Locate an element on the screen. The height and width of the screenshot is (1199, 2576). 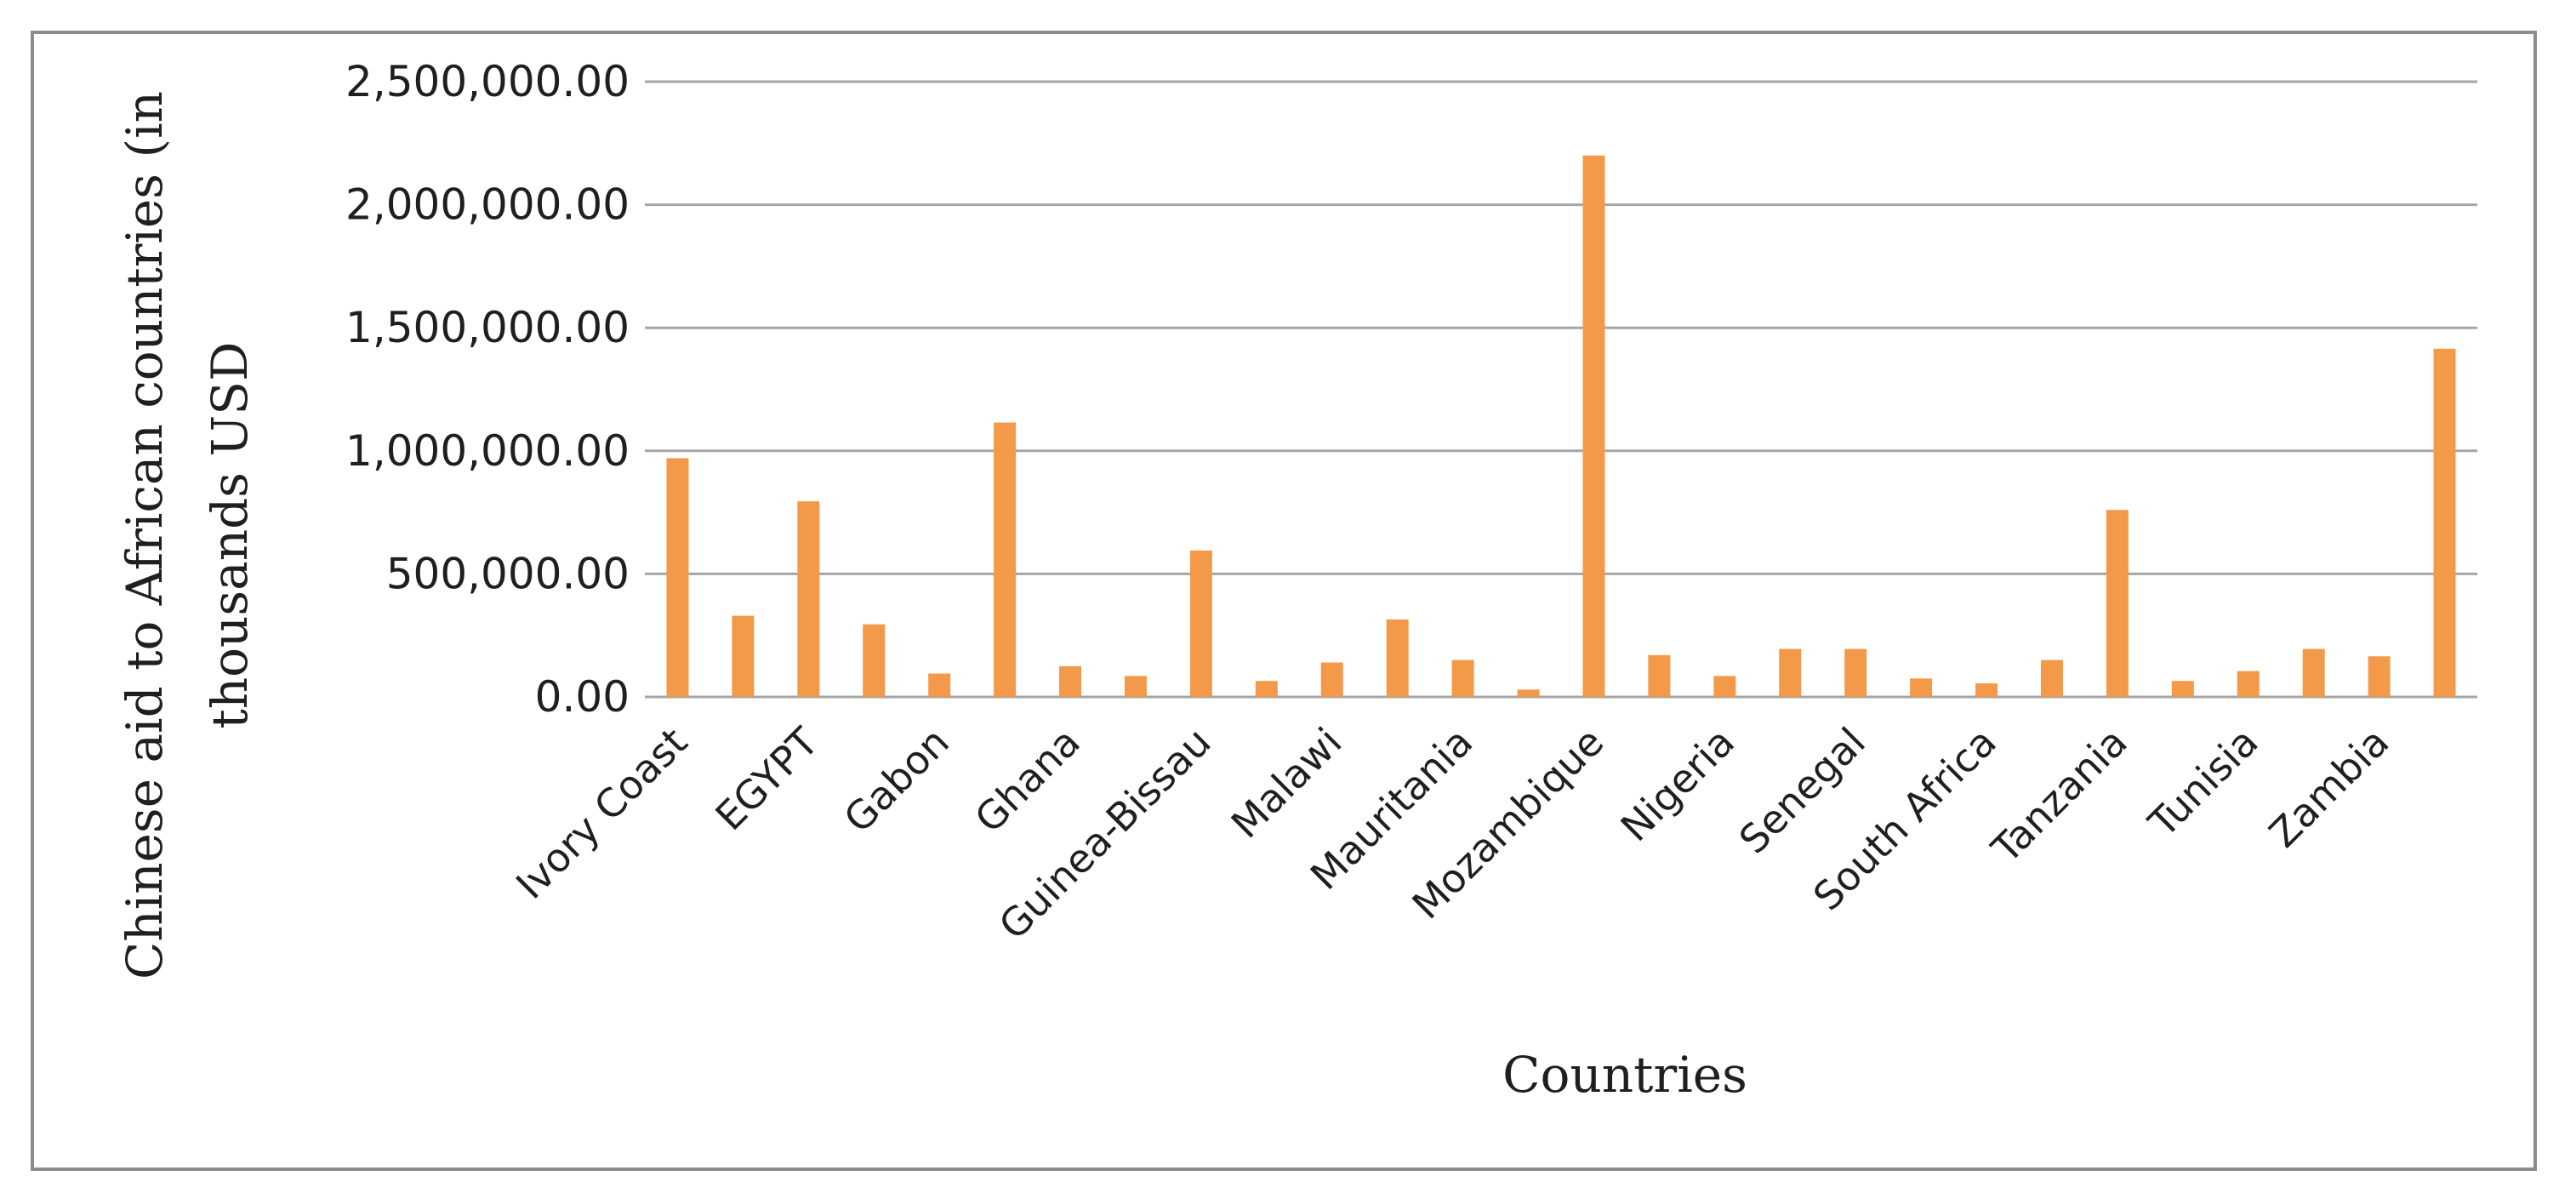
y-tick-label: 500,000.00 is located at coordinates (508, 573).